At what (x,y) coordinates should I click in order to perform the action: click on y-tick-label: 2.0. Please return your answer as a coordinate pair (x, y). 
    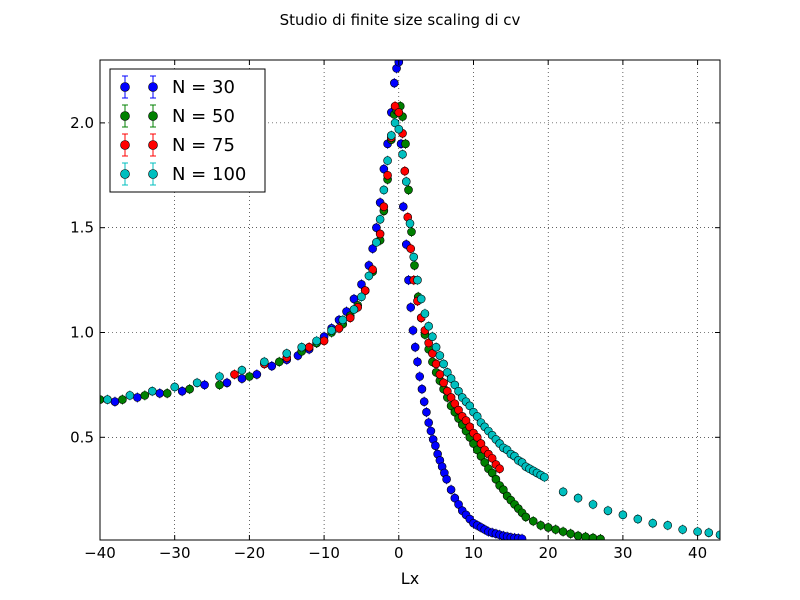
    Looking at the image, I should click on (82, 123).